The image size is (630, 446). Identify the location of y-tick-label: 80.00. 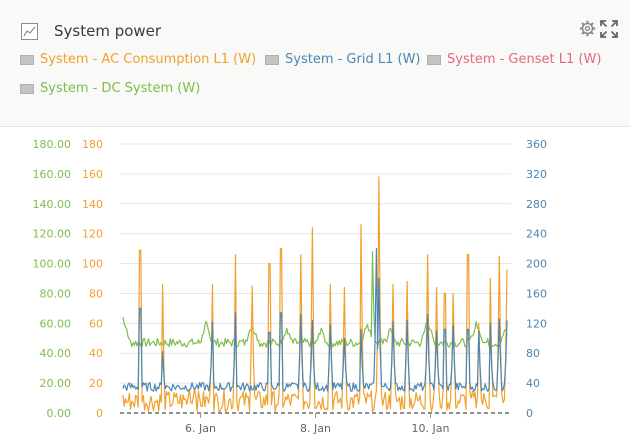
(56, 293).